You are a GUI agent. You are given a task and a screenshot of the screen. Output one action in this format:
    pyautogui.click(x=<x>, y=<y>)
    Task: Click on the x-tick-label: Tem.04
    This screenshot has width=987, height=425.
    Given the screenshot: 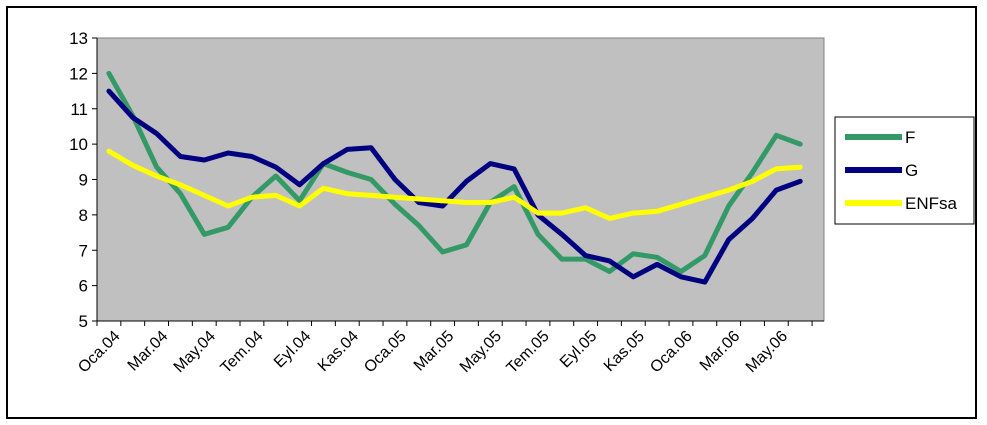 What is the action you would take?
    pyautogui.click(x=242, y=352)
    